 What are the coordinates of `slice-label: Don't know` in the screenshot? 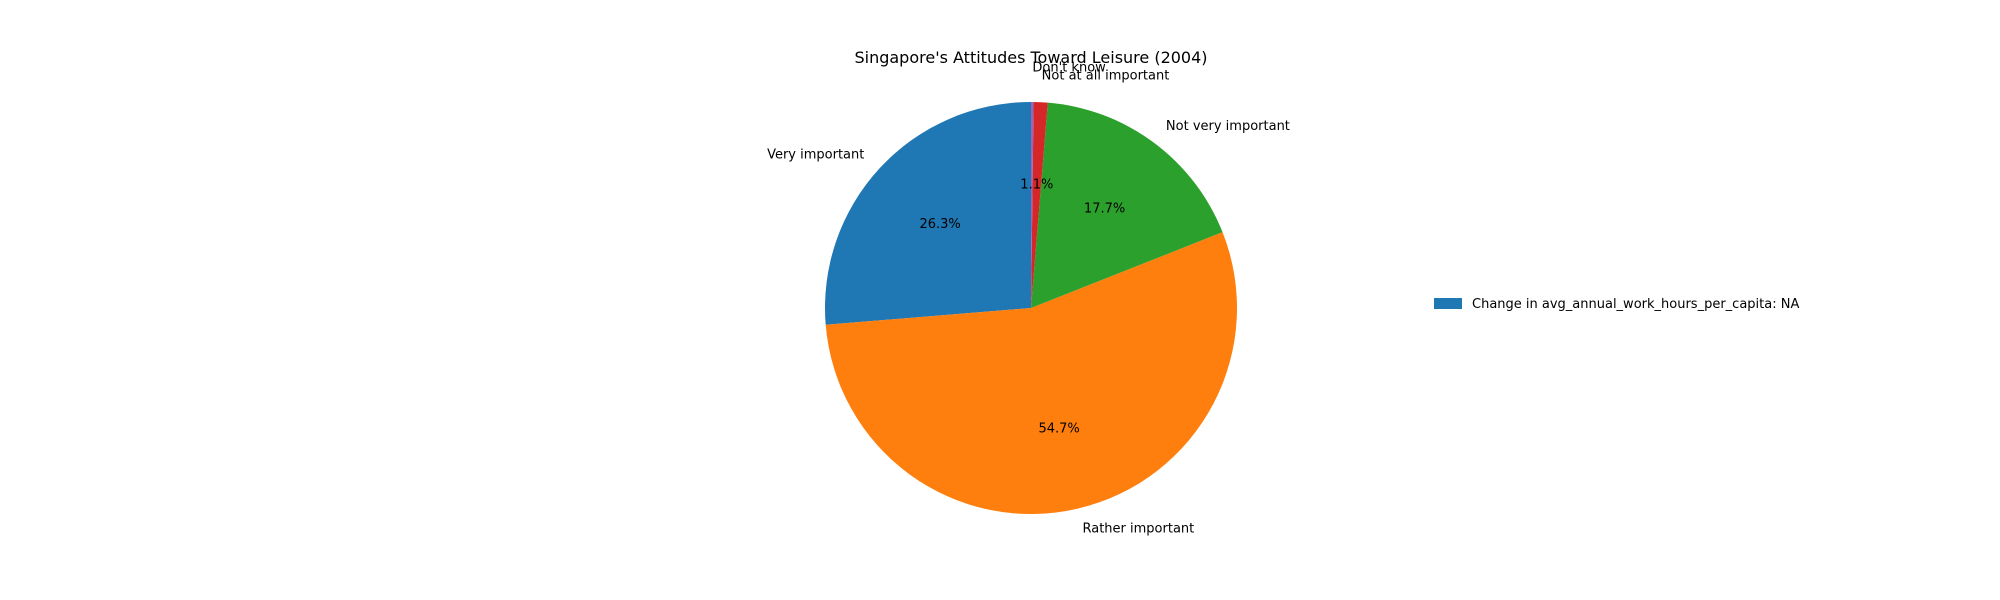 It's located at (1069, 67).